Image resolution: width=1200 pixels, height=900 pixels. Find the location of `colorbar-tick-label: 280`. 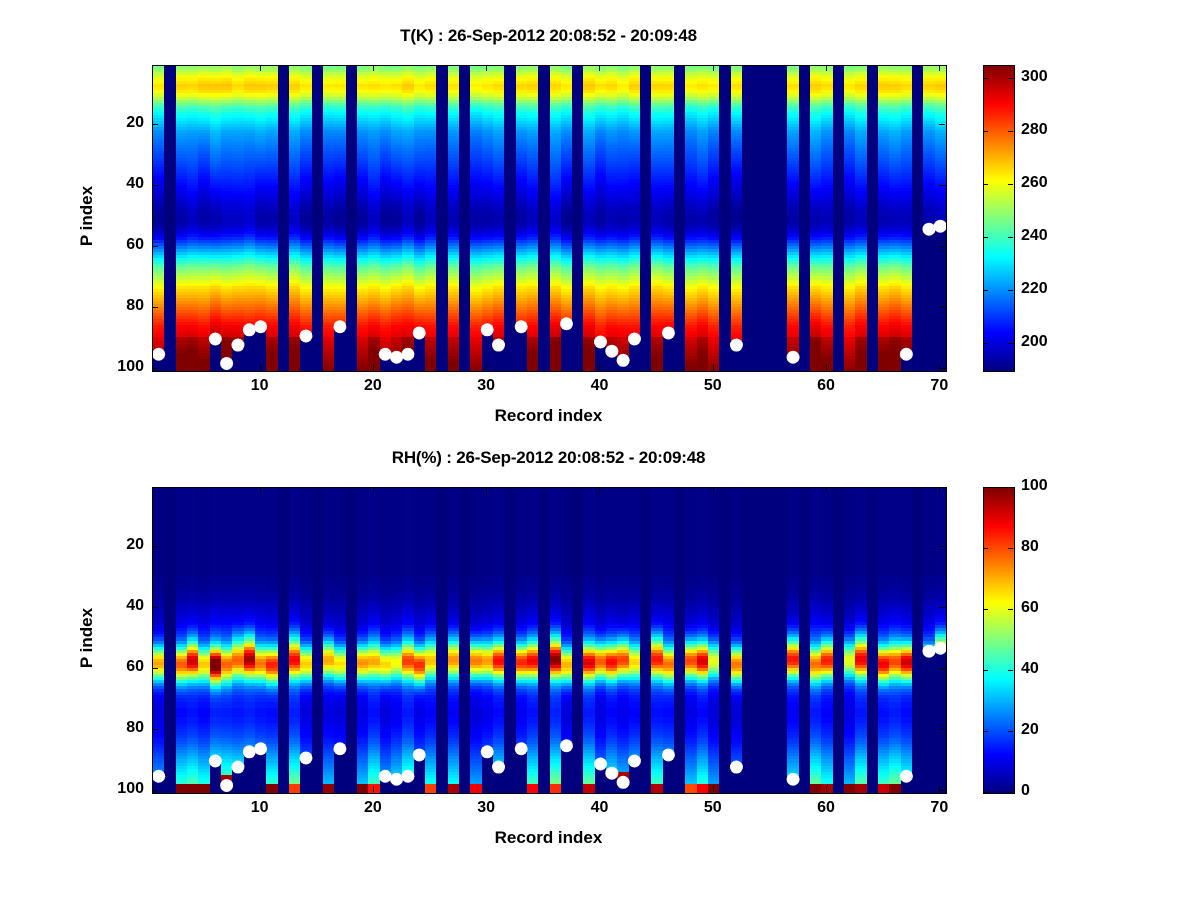

colorbar-tick-label: 280 is located at coordinates (1034, 130).